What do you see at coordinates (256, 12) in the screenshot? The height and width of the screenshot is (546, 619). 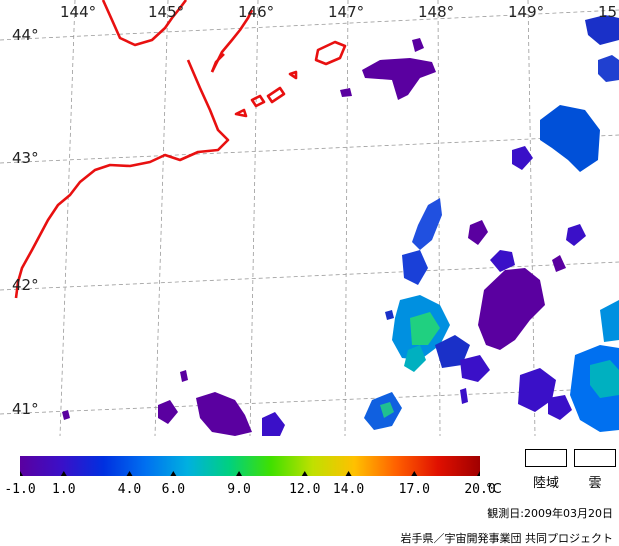 I see `longitude-label-146: 146°` at bounding box center [256, 12].